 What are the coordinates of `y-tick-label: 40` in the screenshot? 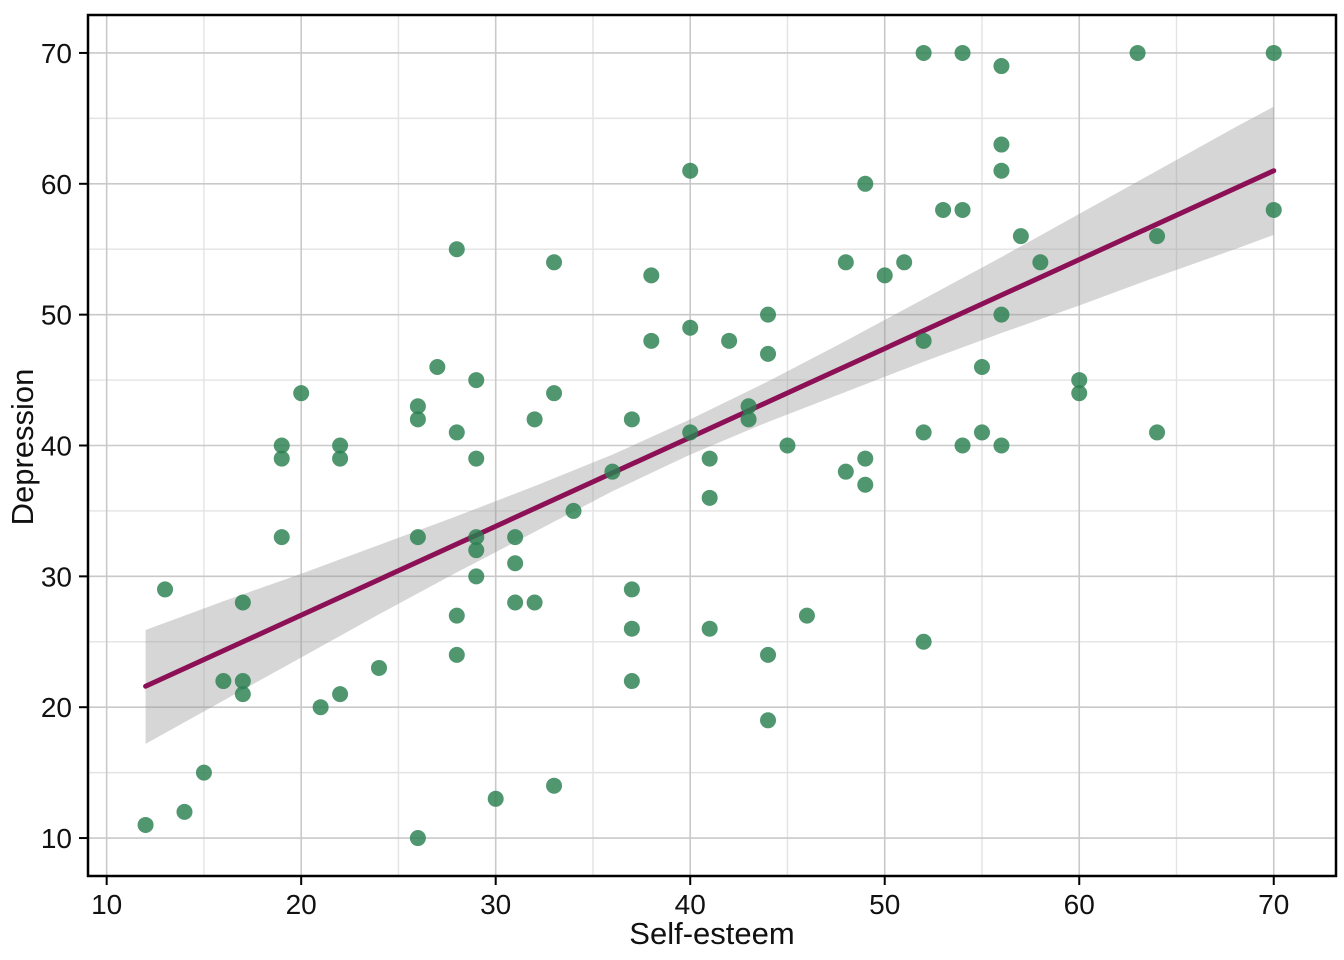 It's located at (56, 446).